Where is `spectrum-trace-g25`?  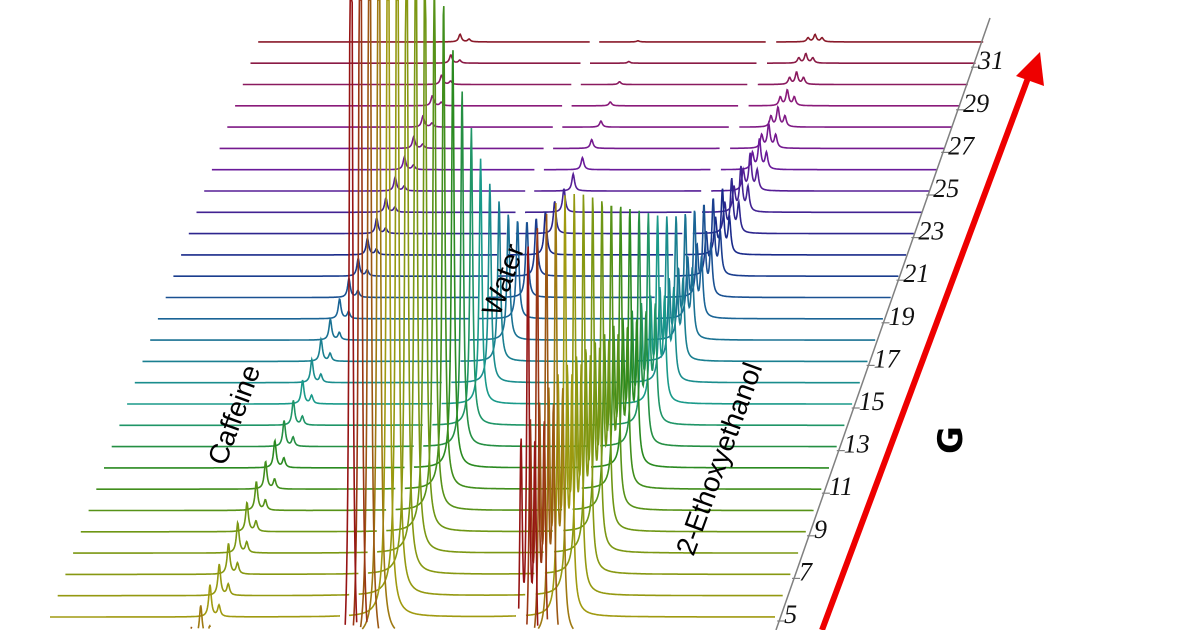
spectrum-trace-g25 is located at coordinates (567, 172).